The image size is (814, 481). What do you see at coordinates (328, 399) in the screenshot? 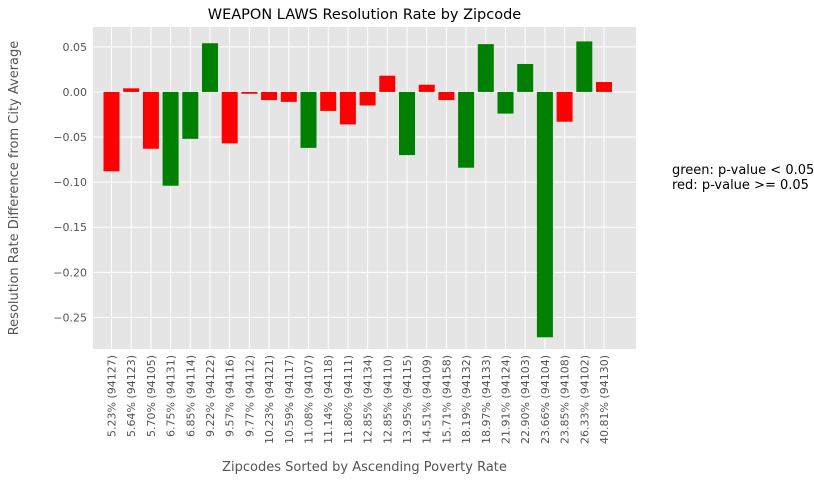
I see `x-tick-label: 11.14% (94118)` at bounding box center [328, 399].